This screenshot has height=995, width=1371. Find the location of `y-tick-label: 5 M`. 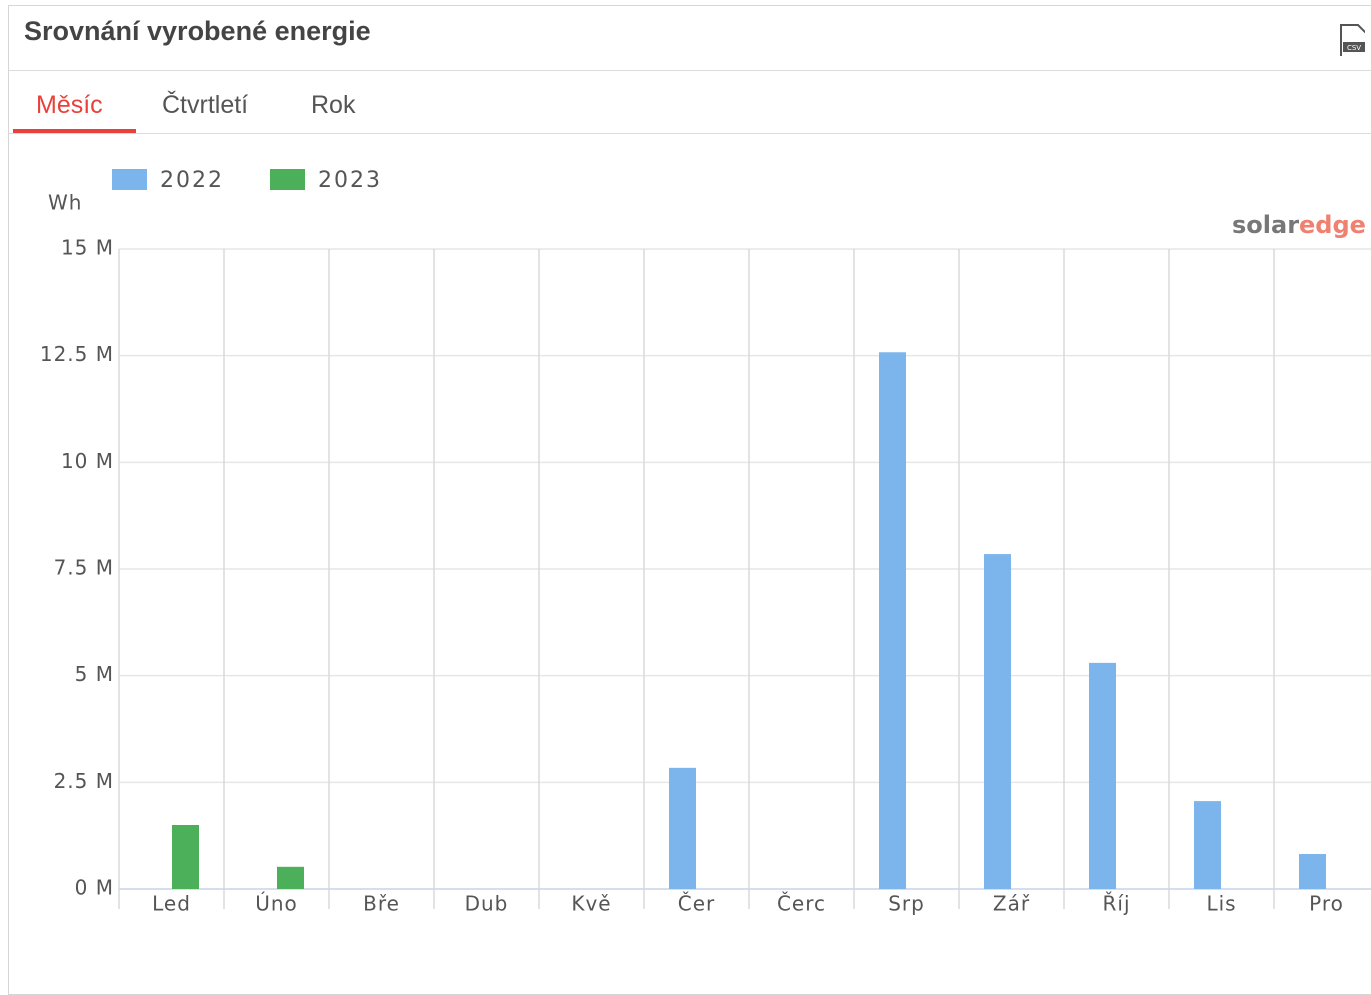

y-tick-label: 5 M is located at coordinates (94, 674).